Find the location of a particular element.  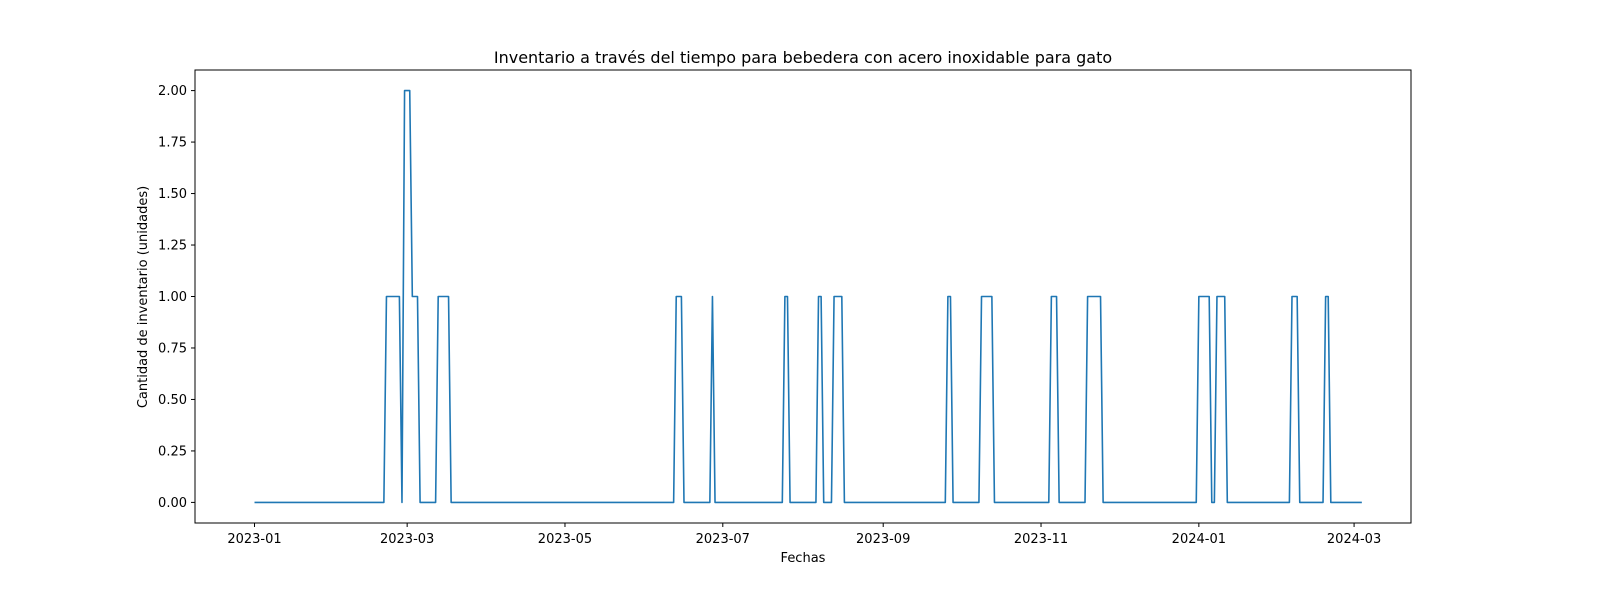

x-tick-label: 2023-05 is located at coordinates (565, 539).